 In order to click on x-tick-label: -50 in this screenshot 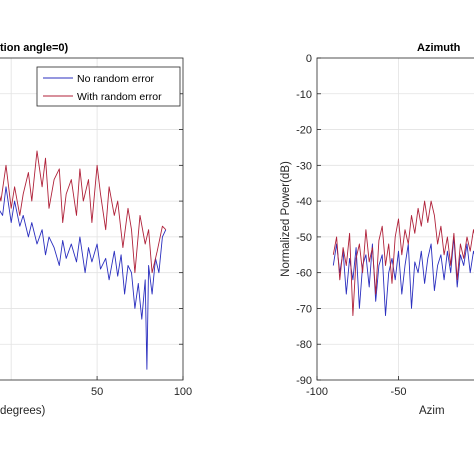, I will do `click(399, 392)`.